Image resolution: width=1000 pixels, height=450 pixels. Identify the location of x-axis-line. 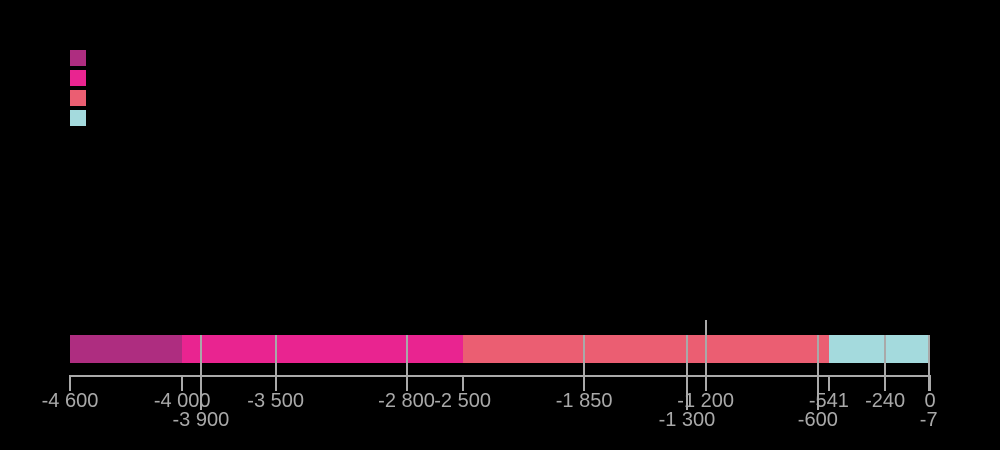
(500, 376).